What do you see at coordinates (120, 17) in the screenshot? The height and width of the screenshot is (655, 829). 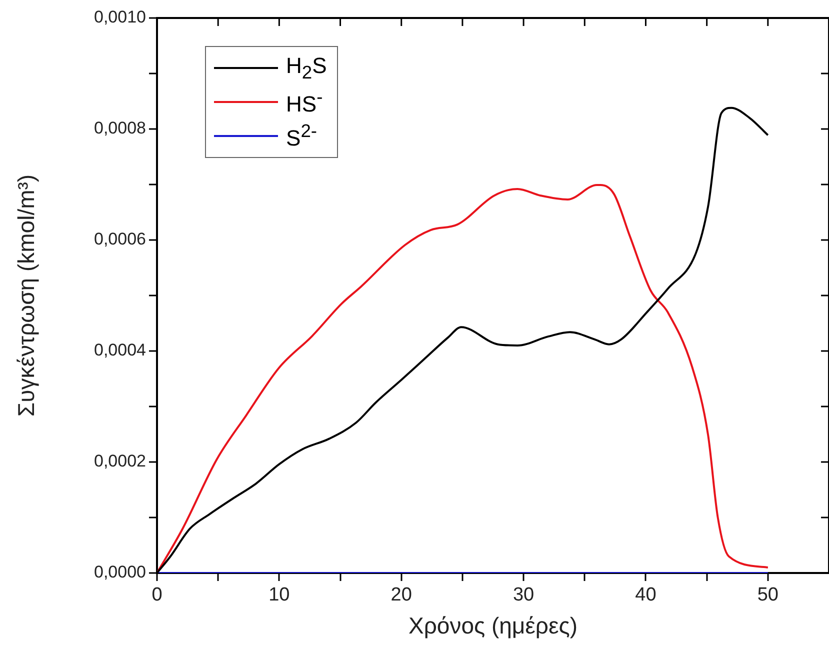 I see `y-tick-label: 0,0010` at bounding box center [120, 17].